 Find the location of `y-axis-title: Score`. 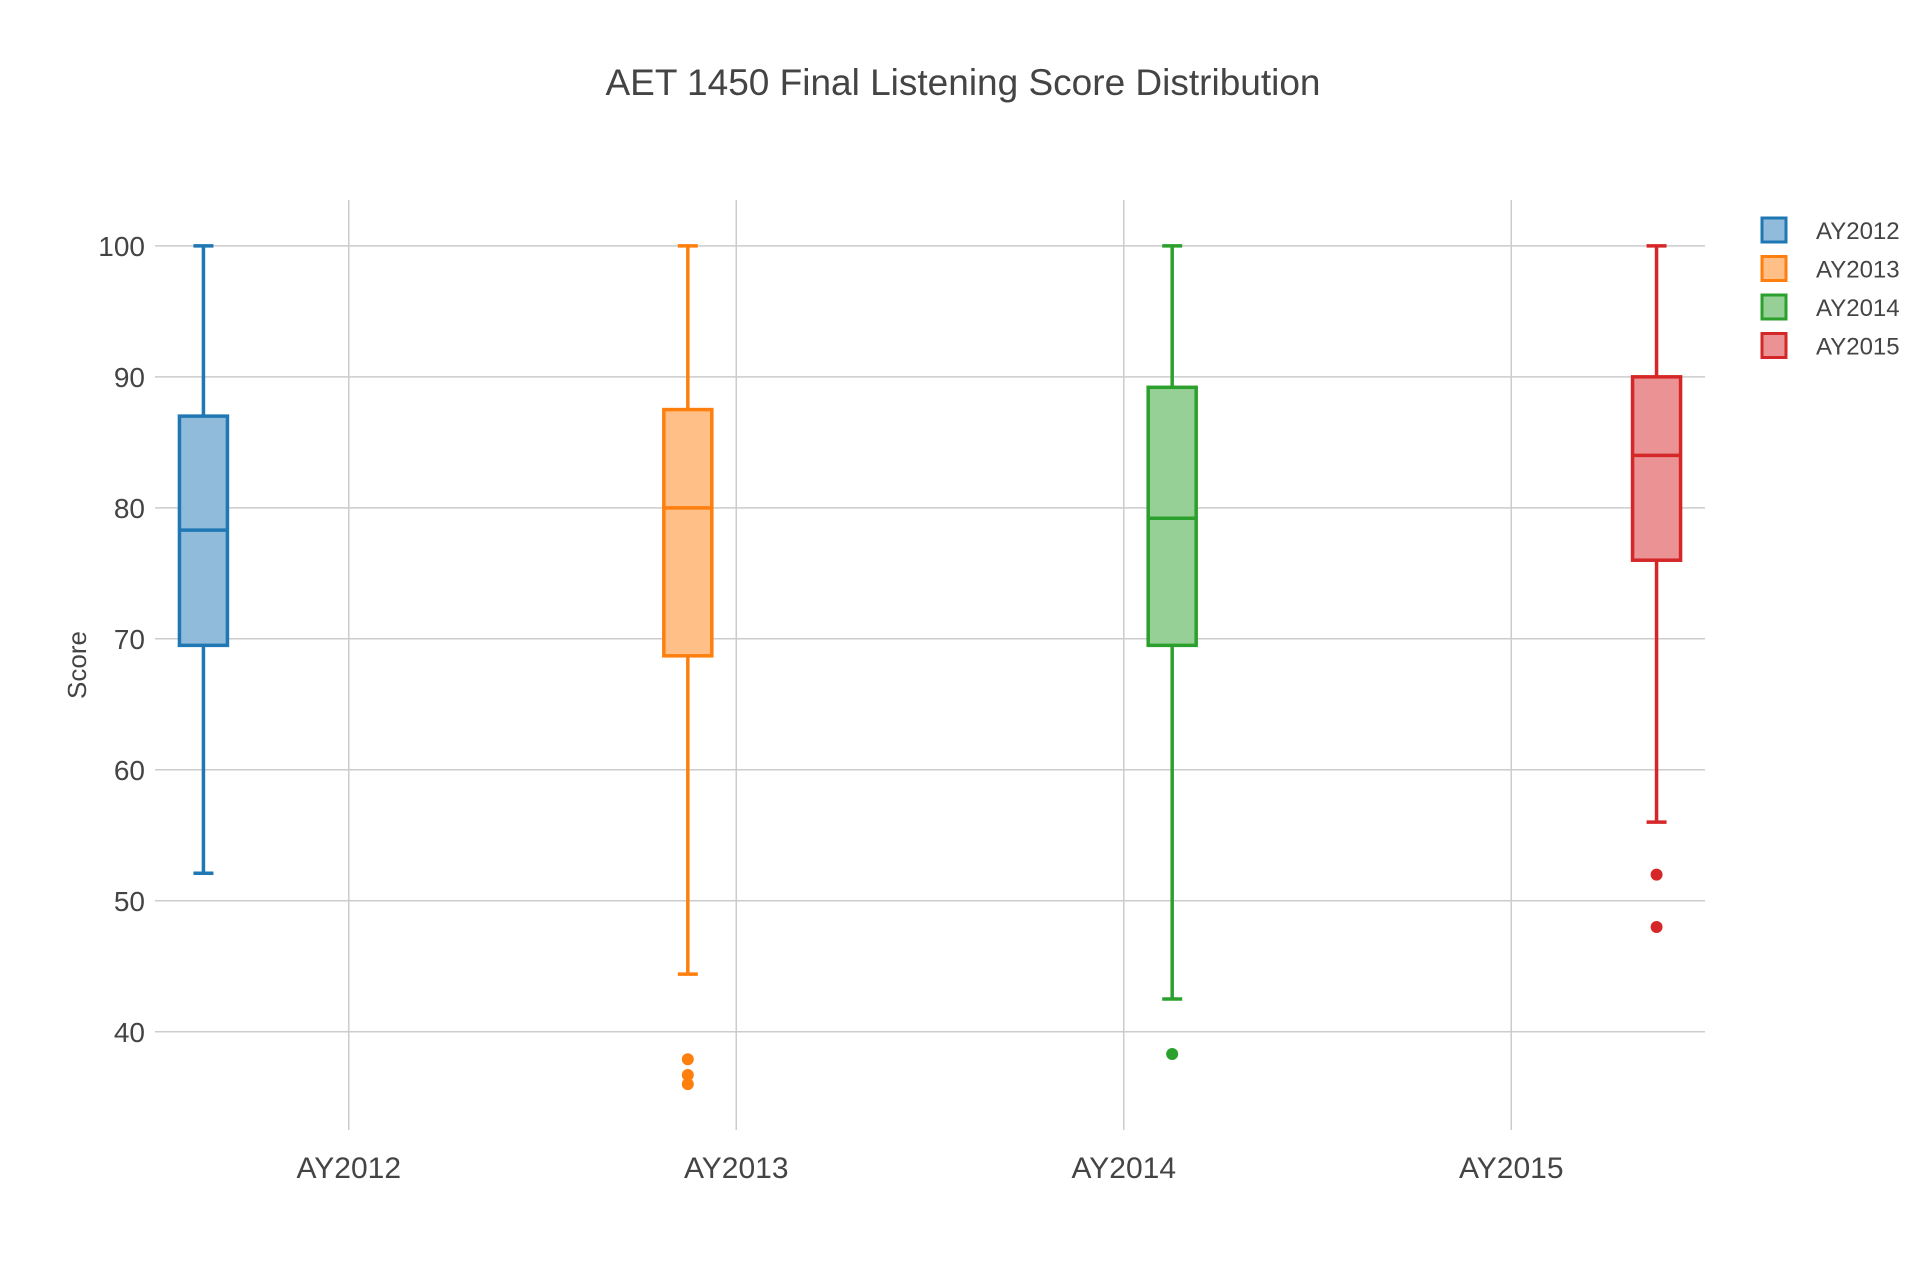

y-axis-title: Score is located at coordinates (77, 665).